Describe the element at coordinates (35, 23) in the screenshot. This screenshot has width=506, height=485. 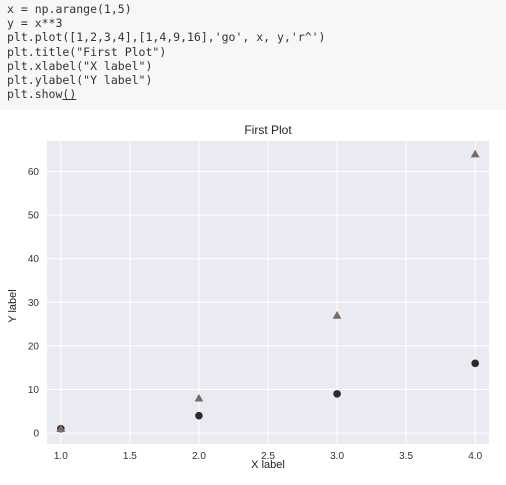
I see `code-line-2: y = x**3` at that location.